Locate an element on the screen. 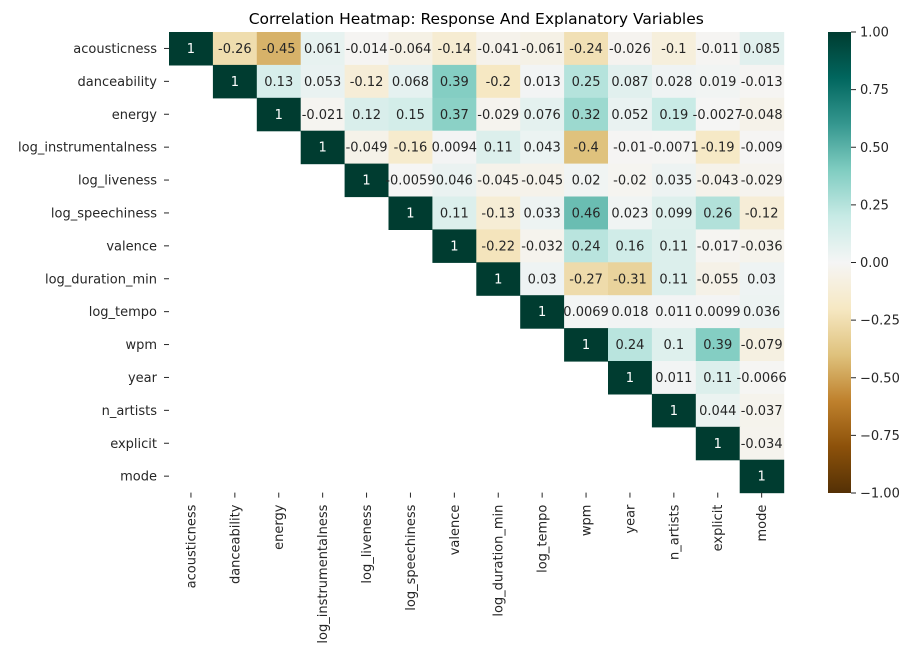  cell-value-label: 0.053 is located at coordinates (322, 82).